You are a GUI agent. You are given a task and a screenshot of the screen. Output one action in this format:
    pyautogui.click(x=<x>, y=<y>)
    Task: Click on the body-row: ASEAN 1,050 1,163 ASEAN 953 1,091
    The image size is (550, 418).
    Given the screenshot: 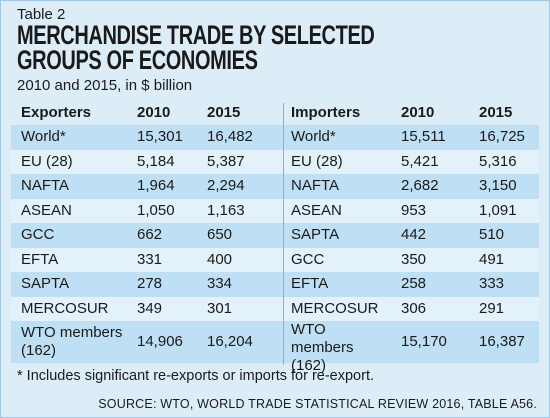 What is the action you would take?
    pyautogui.click(x=275, y=210)
    